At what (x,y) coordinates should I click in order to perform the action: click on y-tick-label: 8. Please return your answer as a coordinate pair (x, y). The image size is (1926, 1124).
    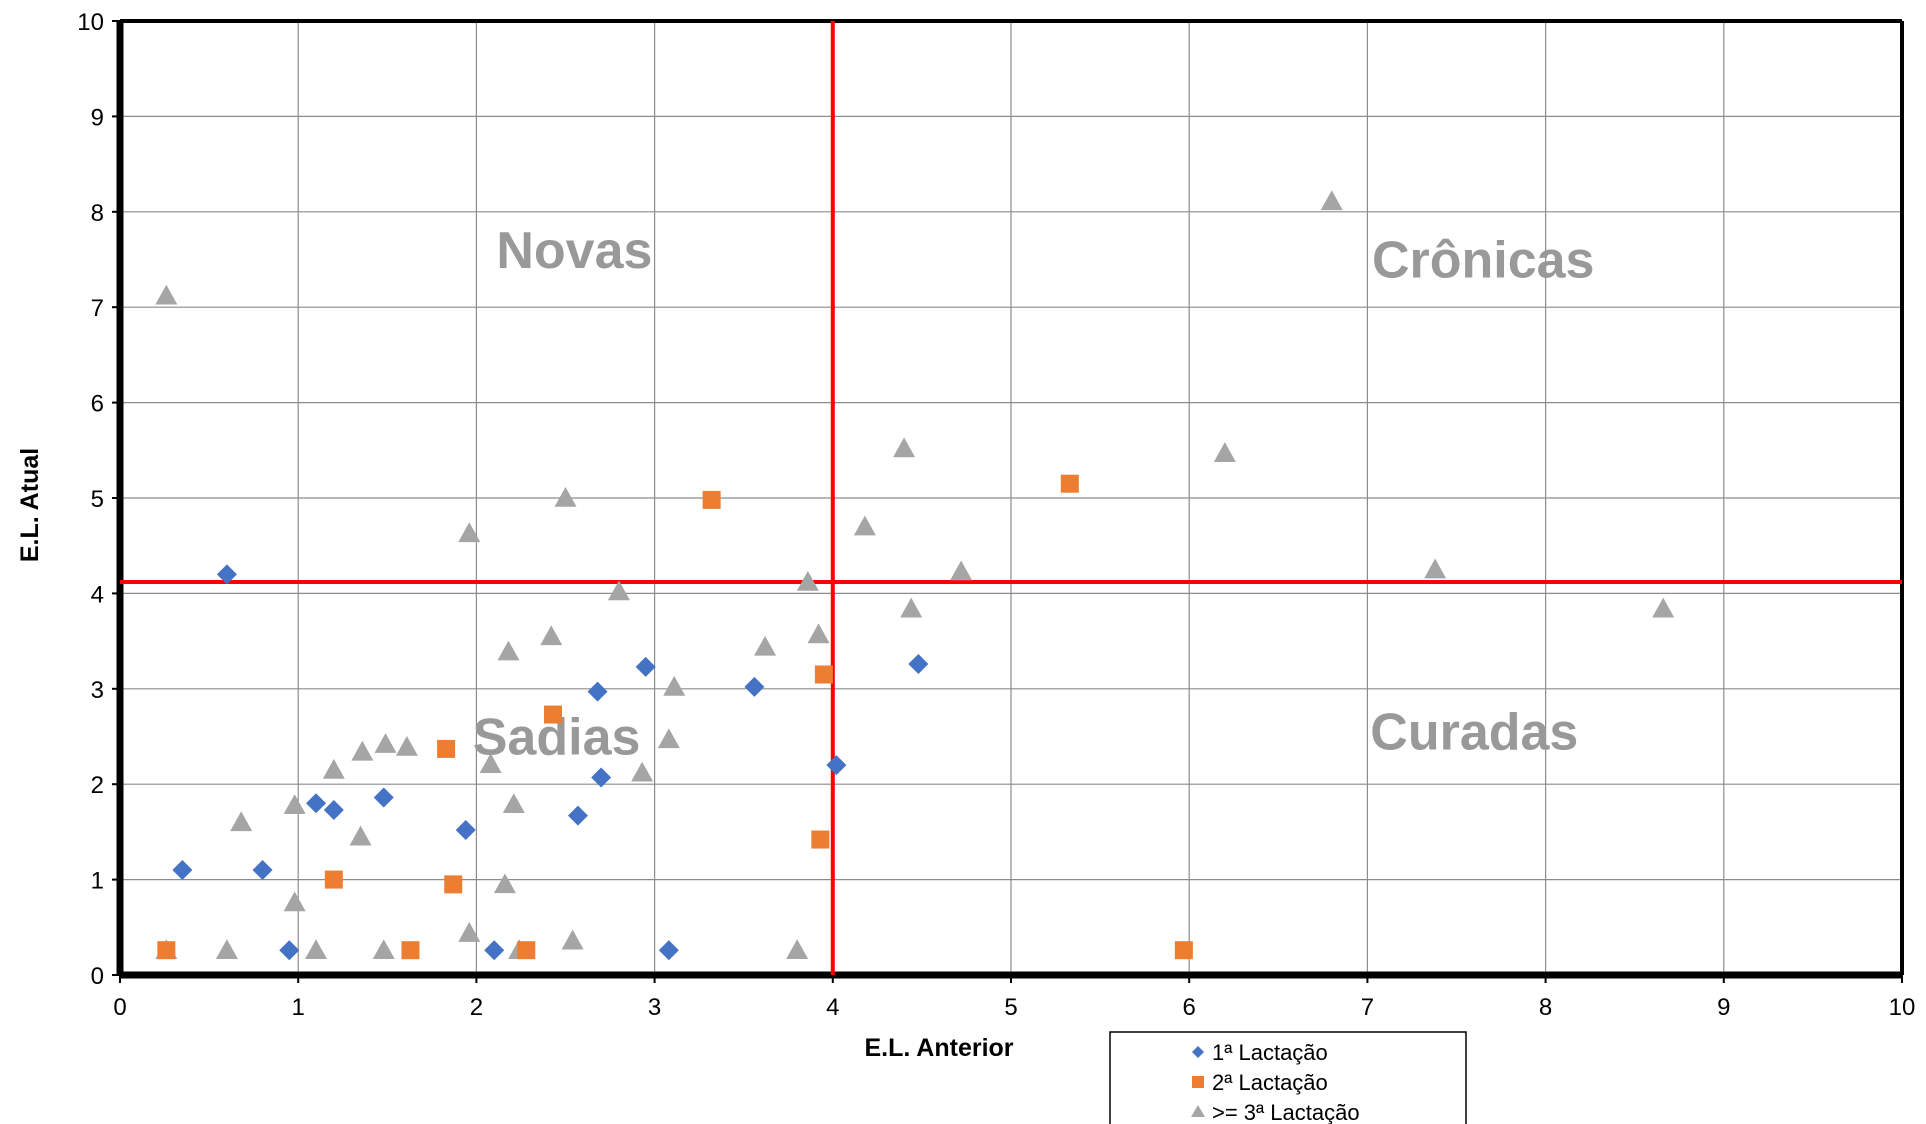
    Looking at the image, I should click on (97, 213).